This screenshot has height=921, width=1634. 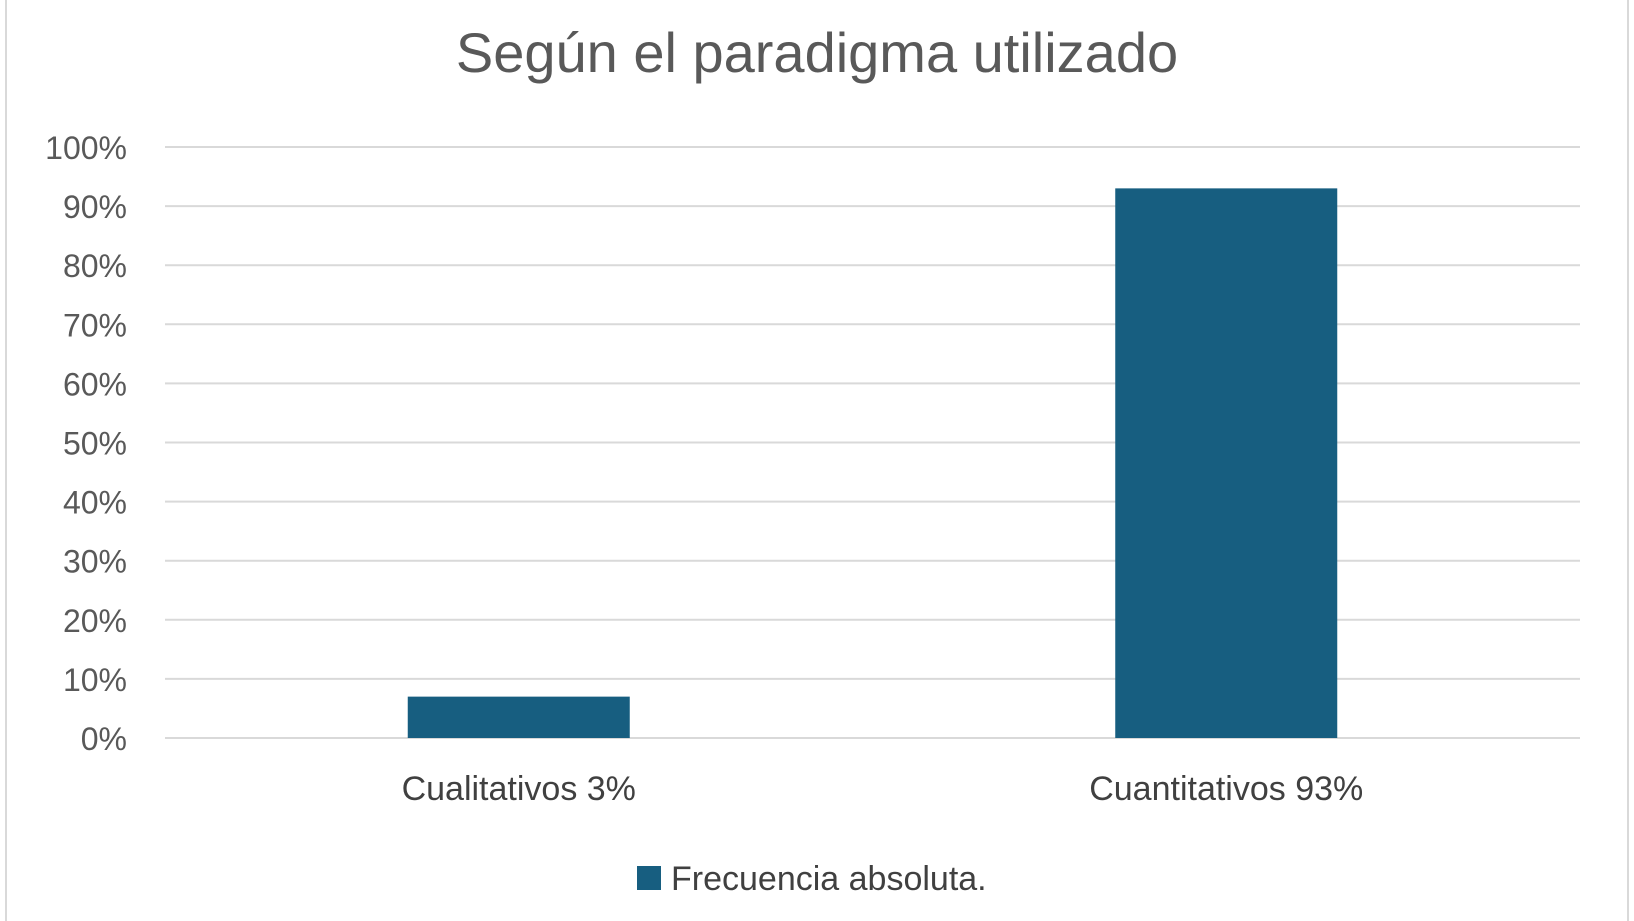 What do you see at coordinates (649, 878) in the screenshot?
I see `legend-swatch-frecuencia` at bounding box center [649, 878].